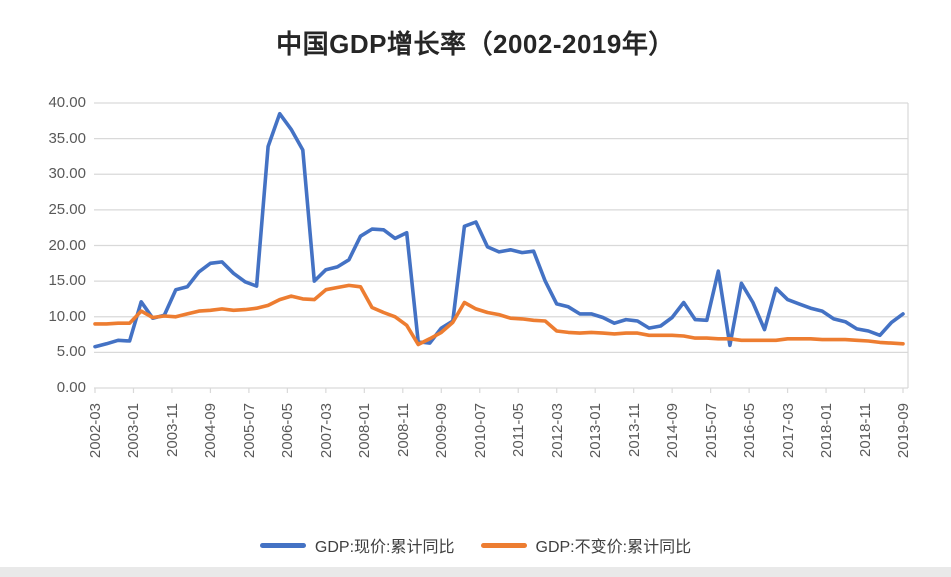  I want to click on x-tick-label: 2013-01, so click(596, 431).